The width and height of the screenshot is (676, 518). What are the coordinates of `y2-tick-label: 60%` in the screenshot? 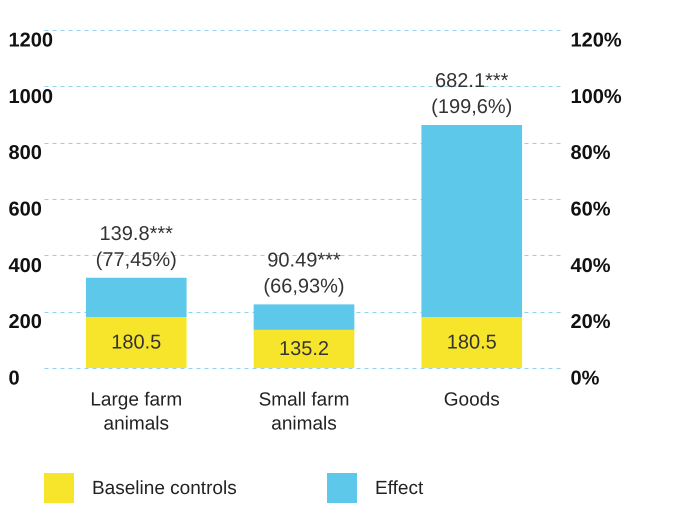 It's located at (590, 209).